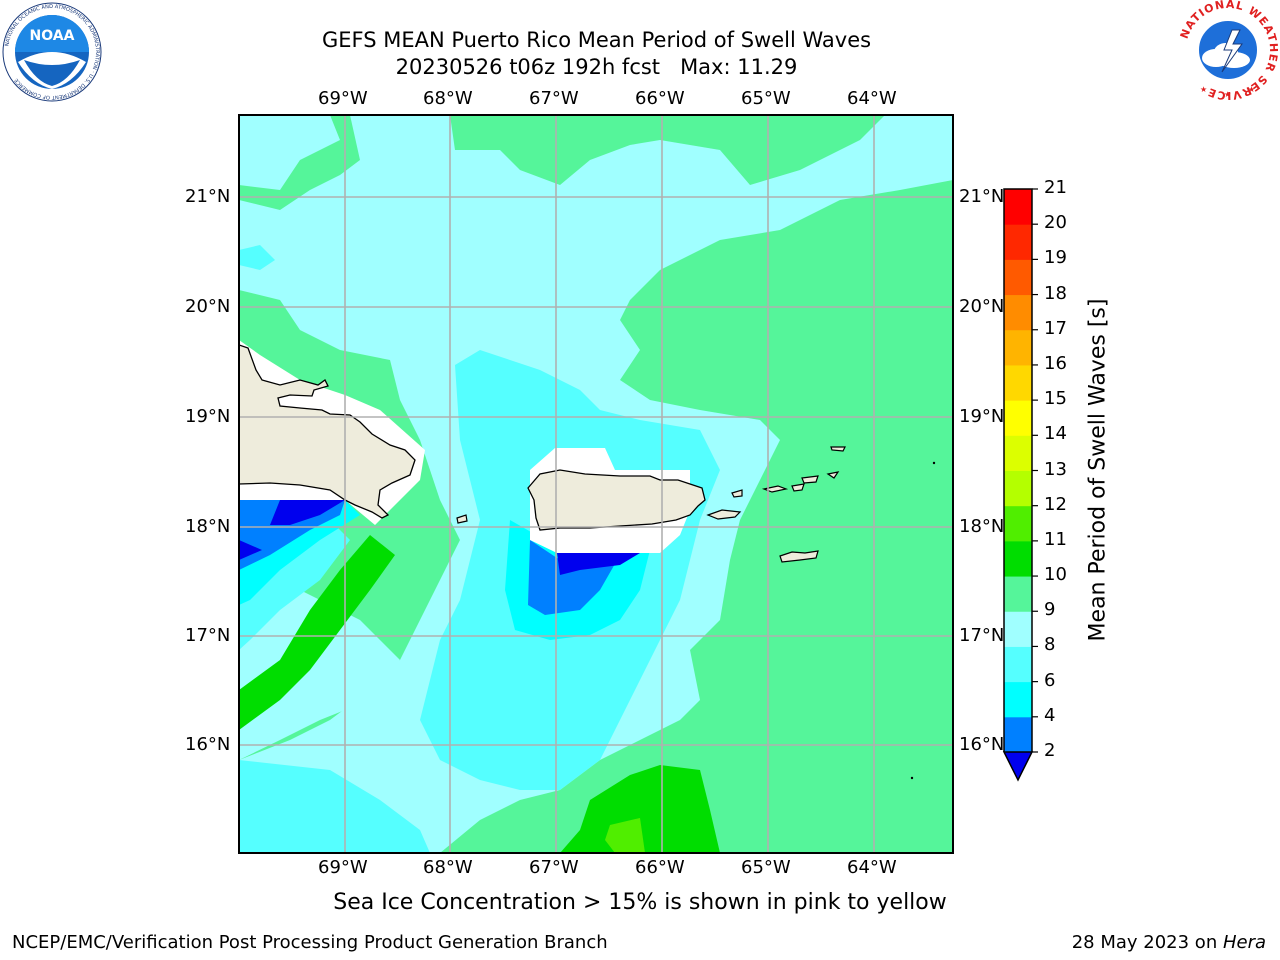 The image size is (1280, 960). What do you see at coordinates (982, 416) in the screenshot?
I see `lat-label-right: 19°N` at bounding box center [982, 416].